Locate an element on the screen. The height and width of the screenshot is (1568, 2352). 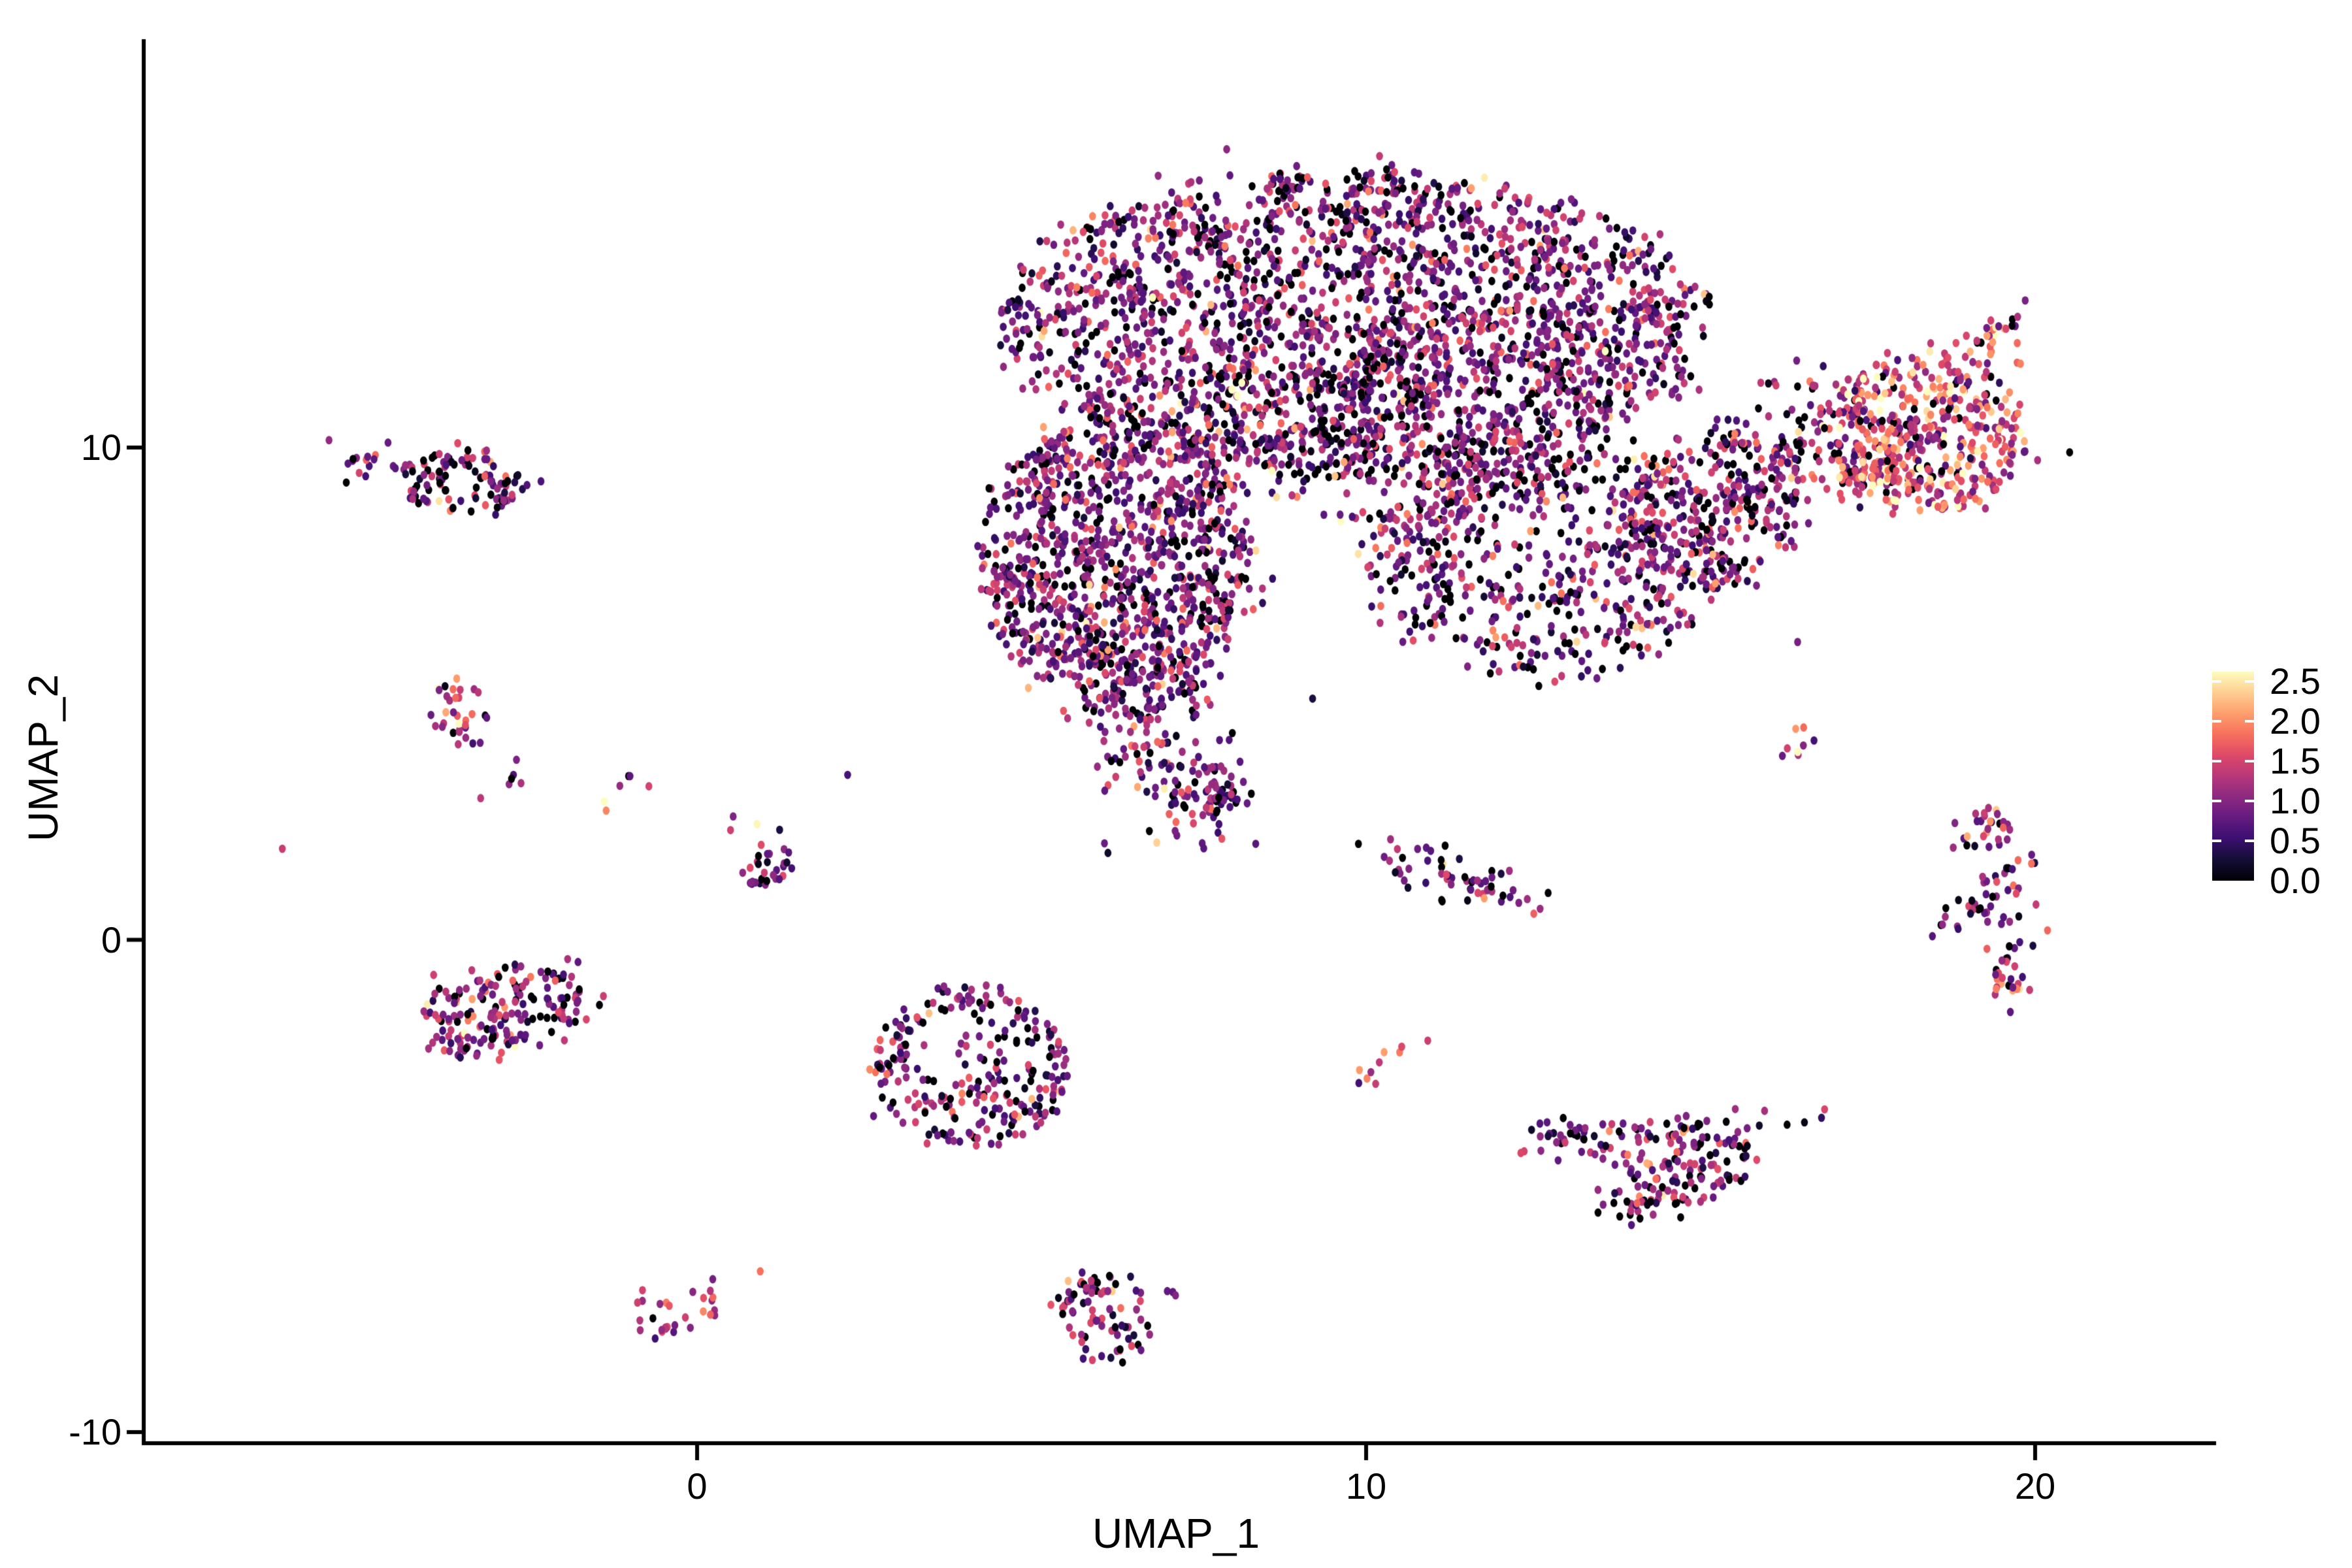
legend-tick-label: 1.5 is located at coordinates (2295, 760).